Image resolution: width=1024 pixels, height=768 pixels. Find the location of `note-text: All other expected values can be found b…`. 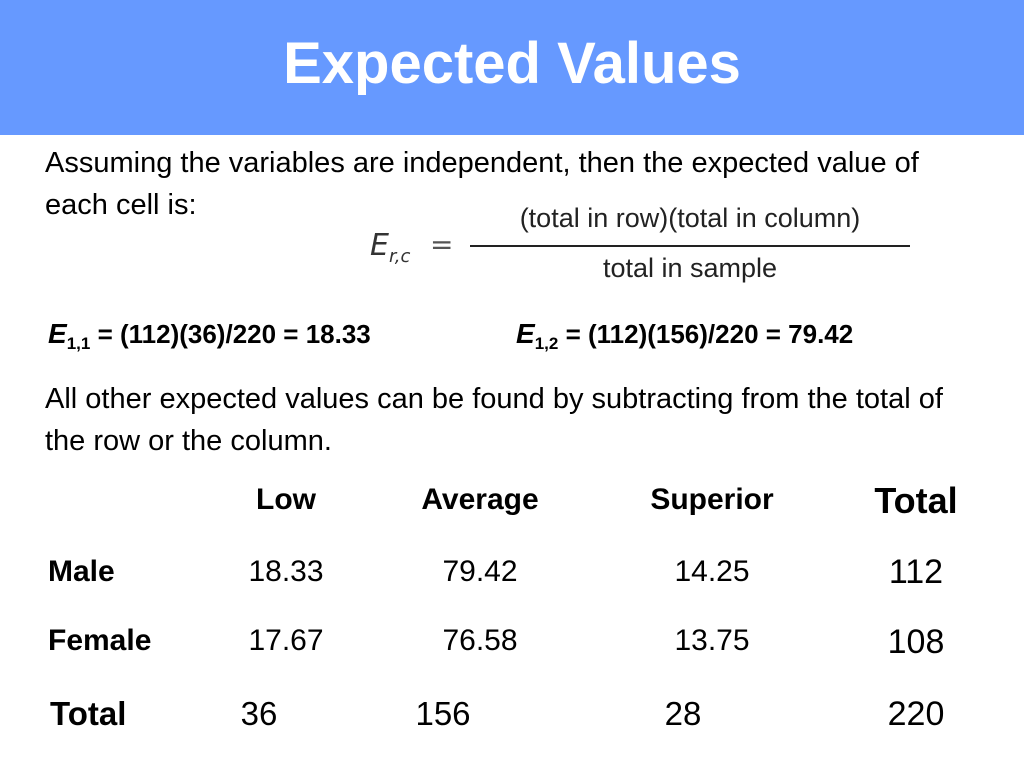

note-text: All other expected values can be found b… is located at coordinates (494, 420).